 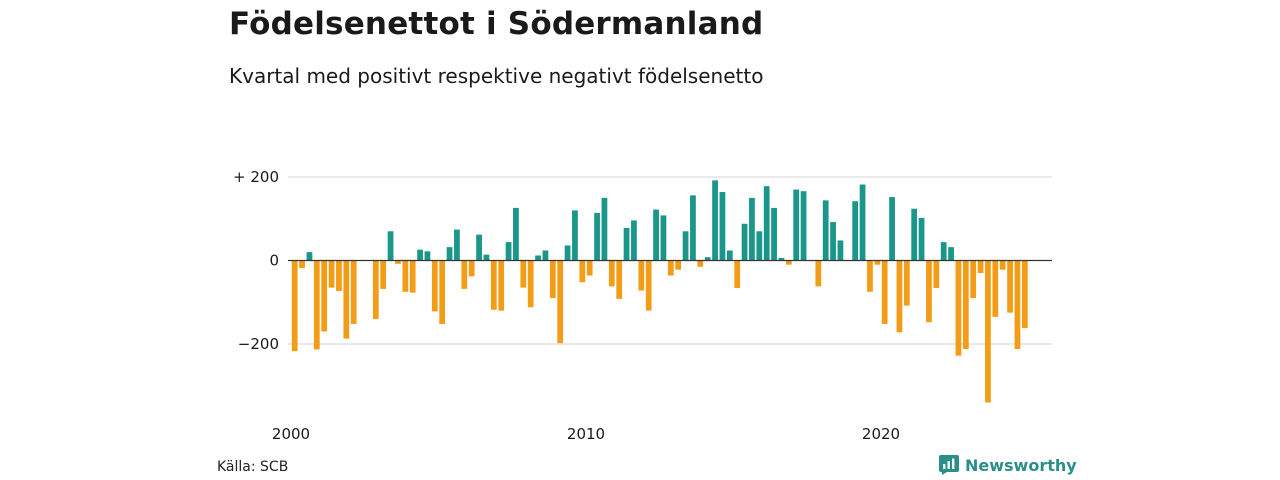 I want to click on brand-logo: Newsworthy, so click(x=1008, y=465).